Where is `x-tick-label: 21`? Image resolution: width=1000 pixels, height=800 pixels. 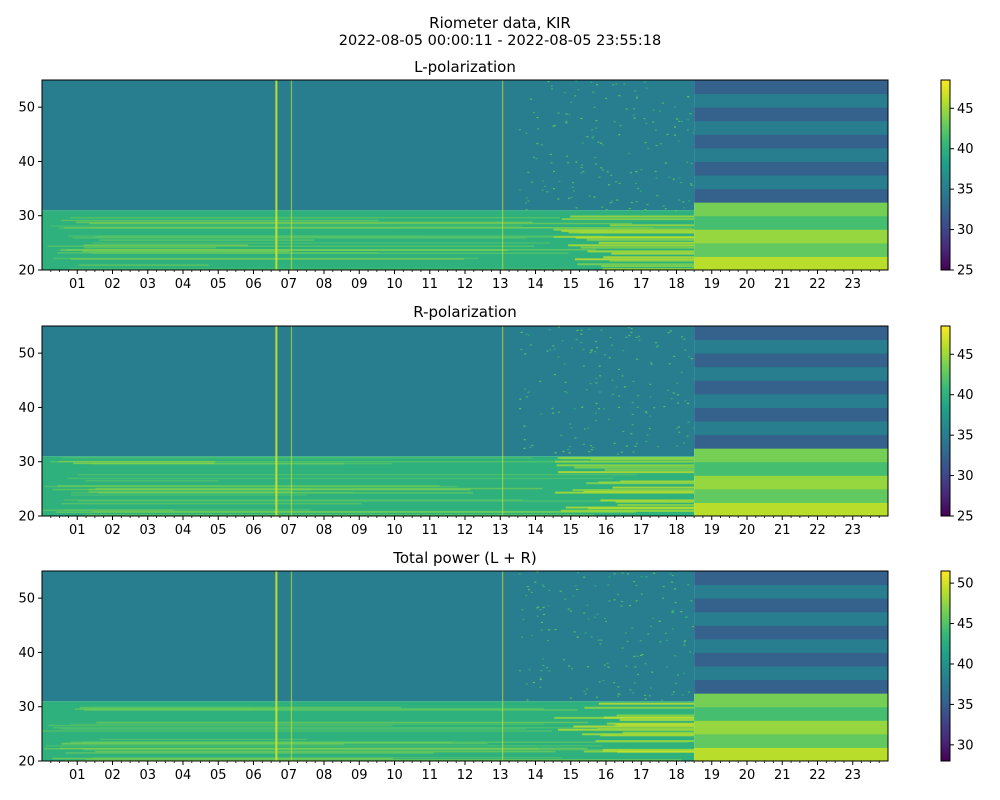
x-tick-label: 21 is located at coordinates (782, 284).